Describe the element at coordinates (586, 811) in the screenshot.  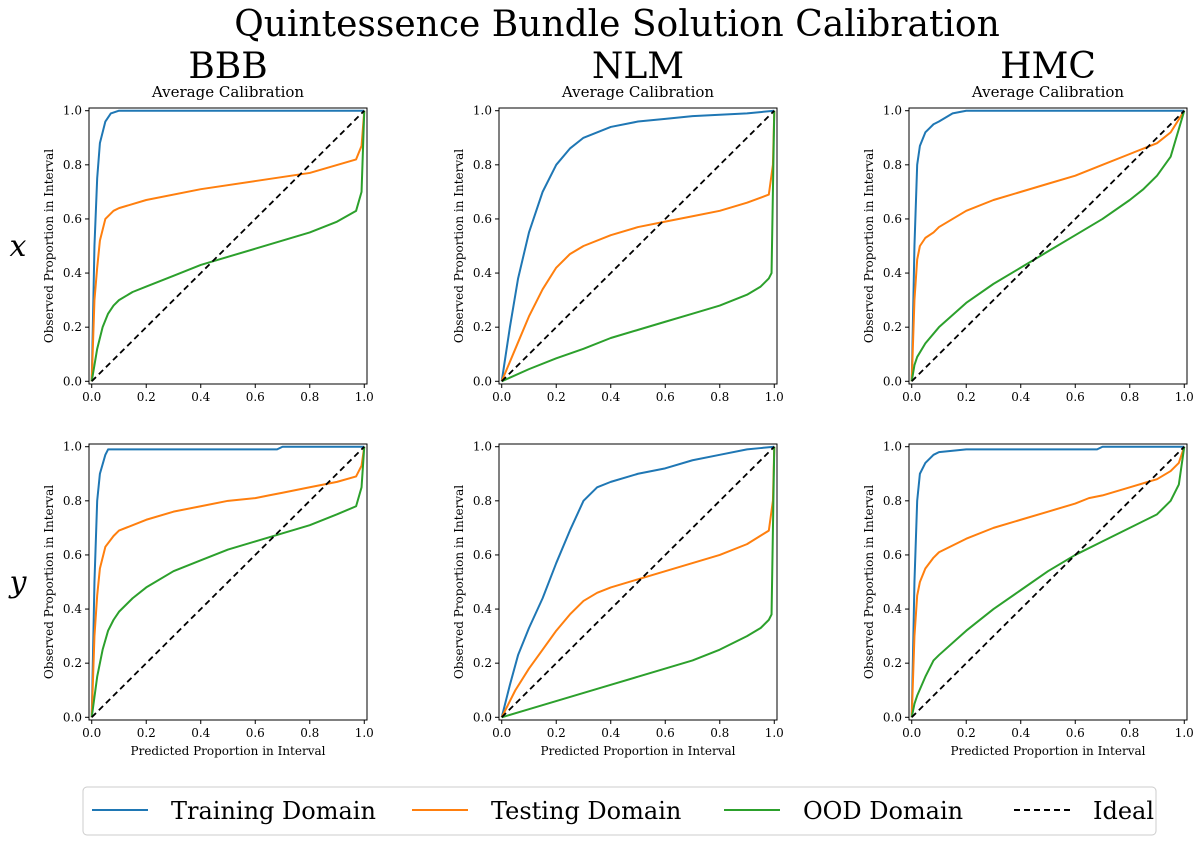
I see `legend-label: Testing Domain` at that location.